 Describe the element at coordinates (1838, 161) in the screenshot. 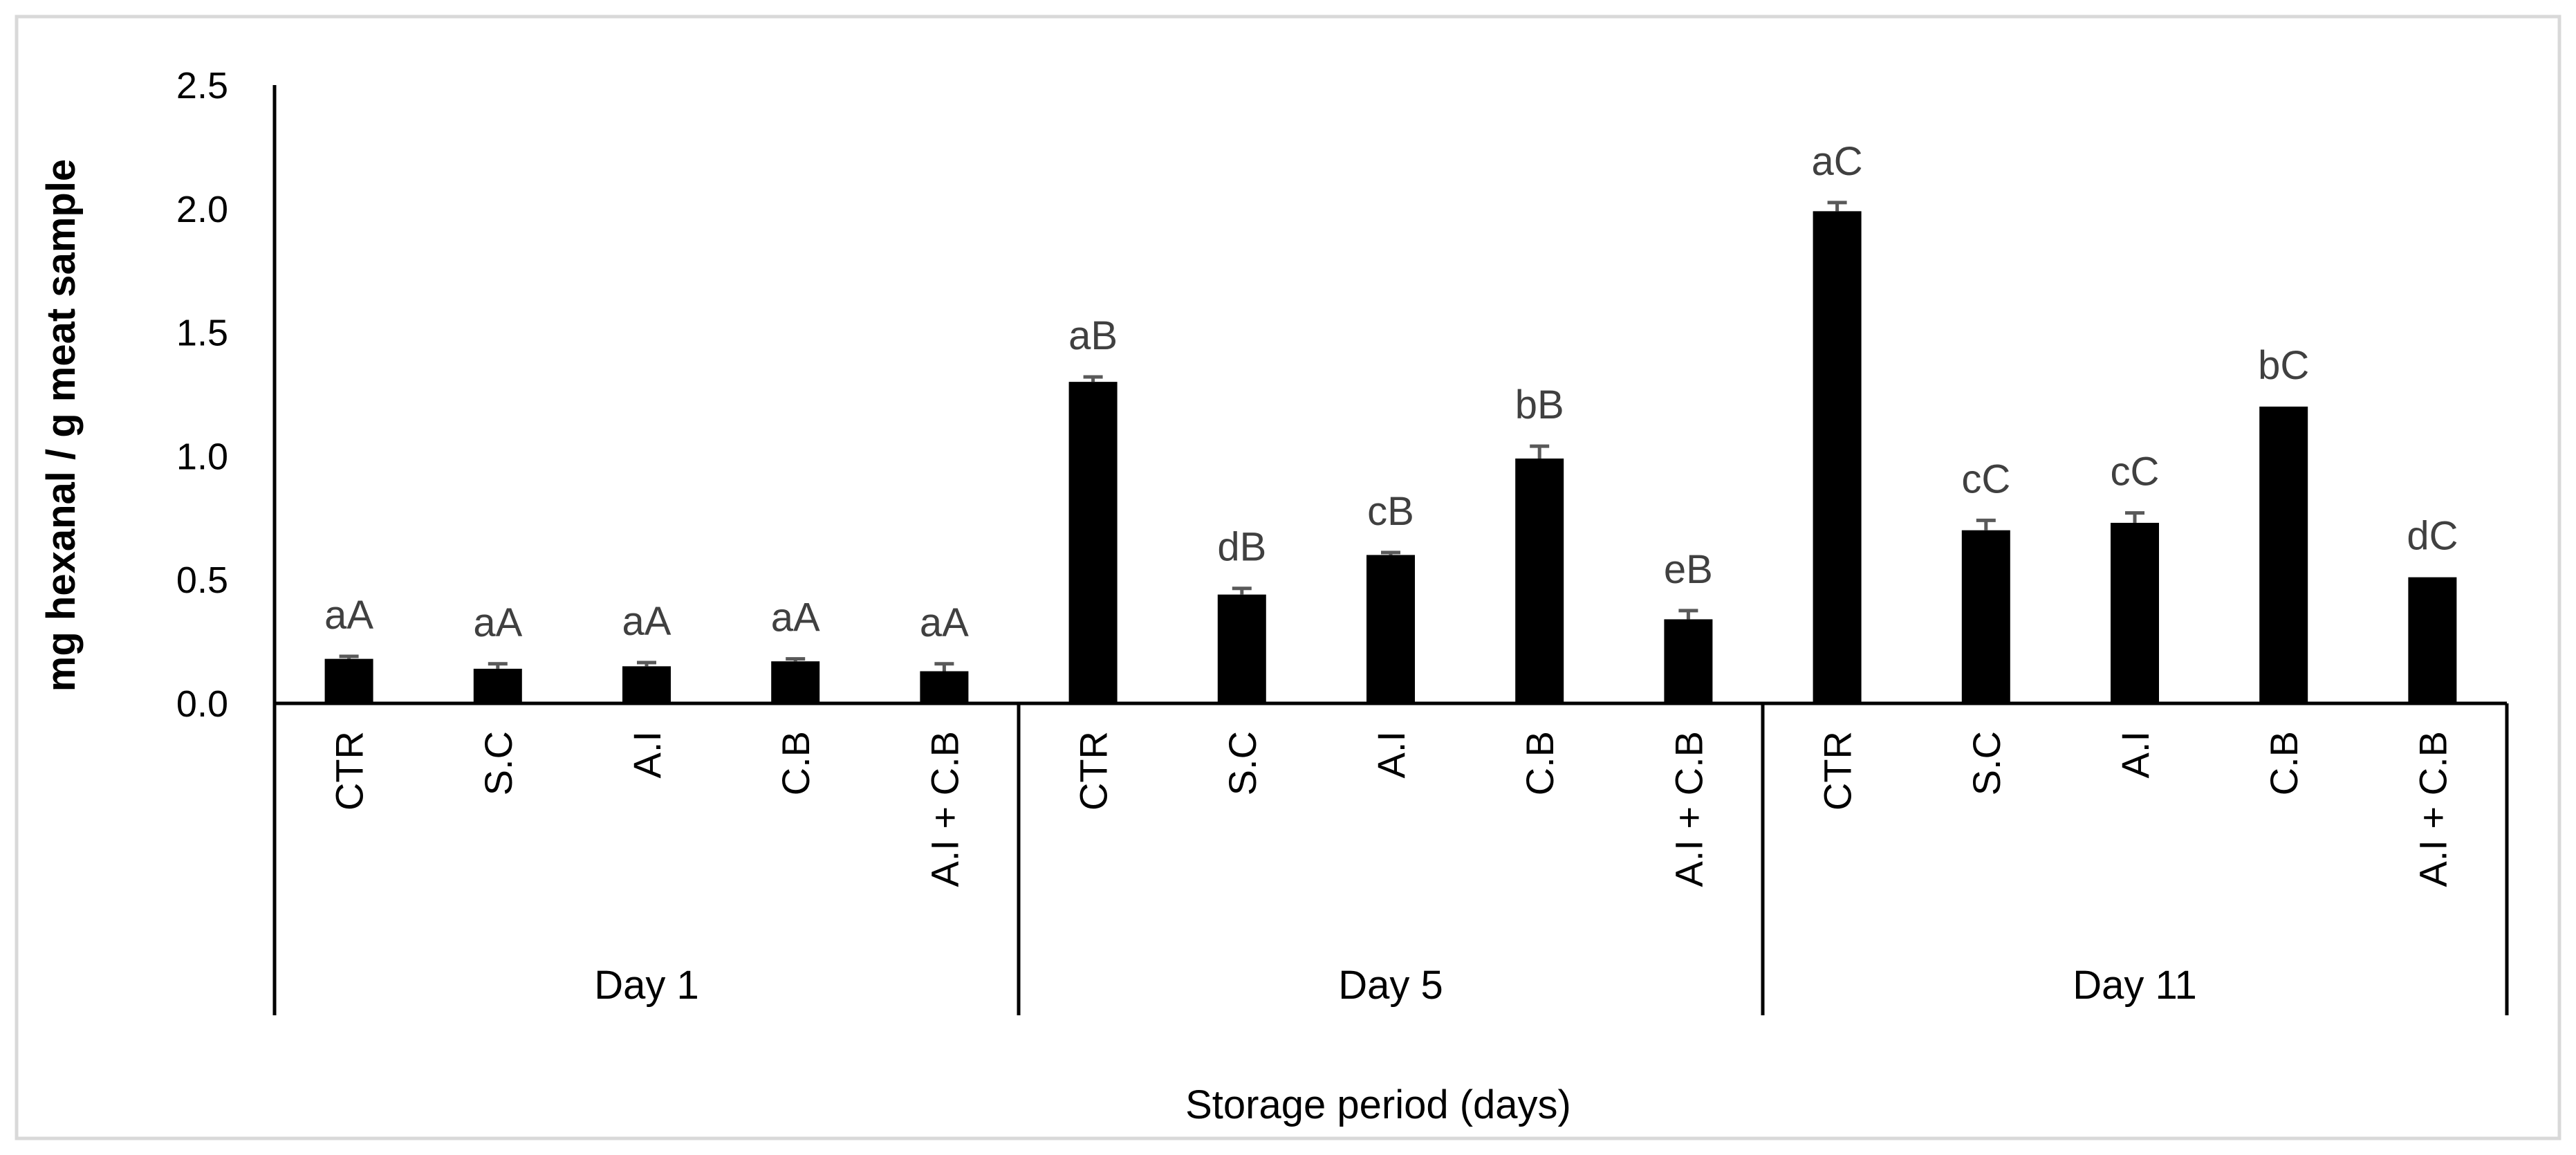

I see `data-label: aC` at that location.